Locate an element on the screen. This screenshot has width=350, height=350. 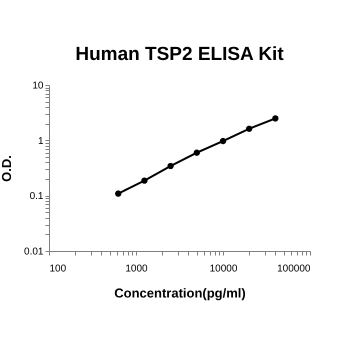
x-axis-title: Concentration(pg/ml) is located at coordinates (180, 293).